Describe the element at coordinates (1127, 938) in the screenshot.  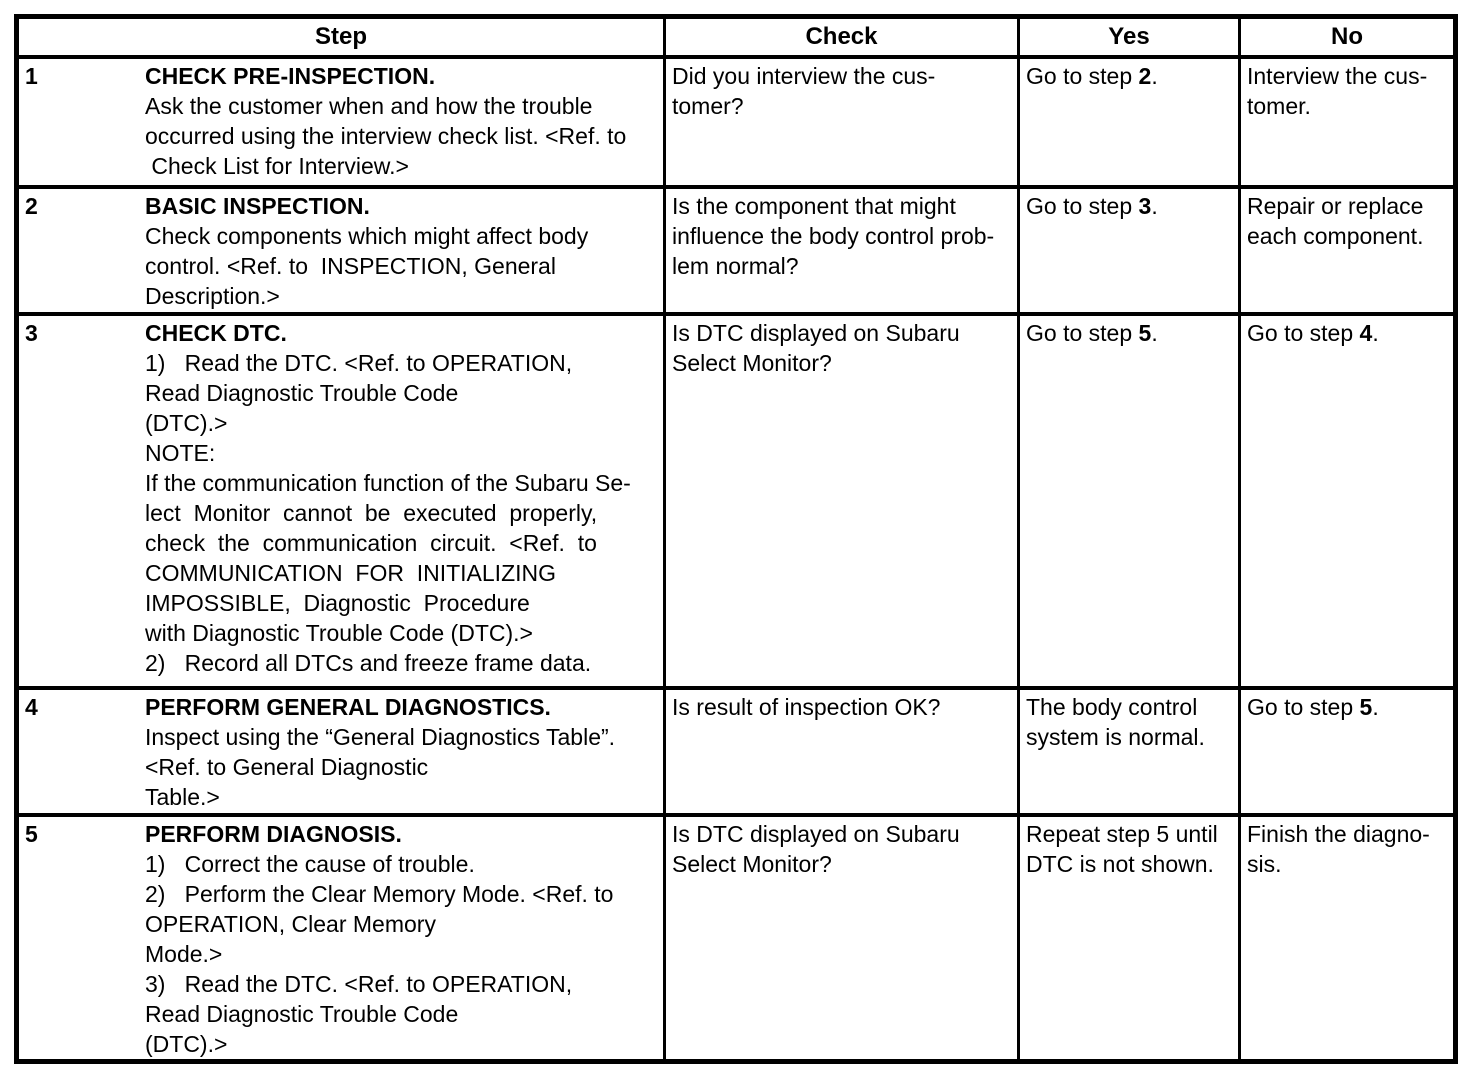
I see `yes-cell: Repeat step 5 until DTC is not shown.` at that location.